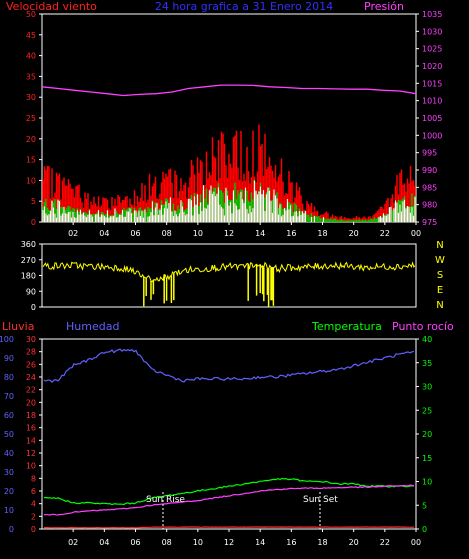 The image size is (469, 559). Describe the element at coordinates (291, 233) in the screenshot. I see `wind-x-tick-label: 16` at that location.